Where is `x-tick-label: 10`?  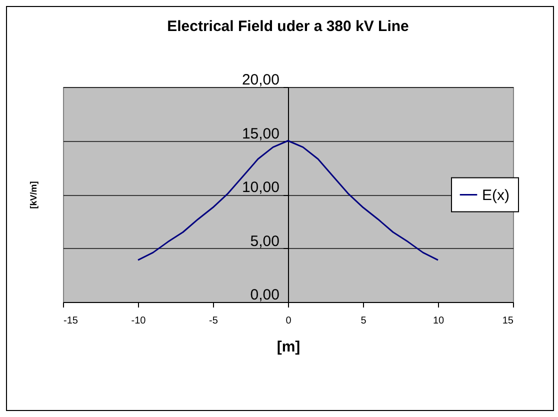
x-tick-label: 10 is located at coordinates (438, 321).